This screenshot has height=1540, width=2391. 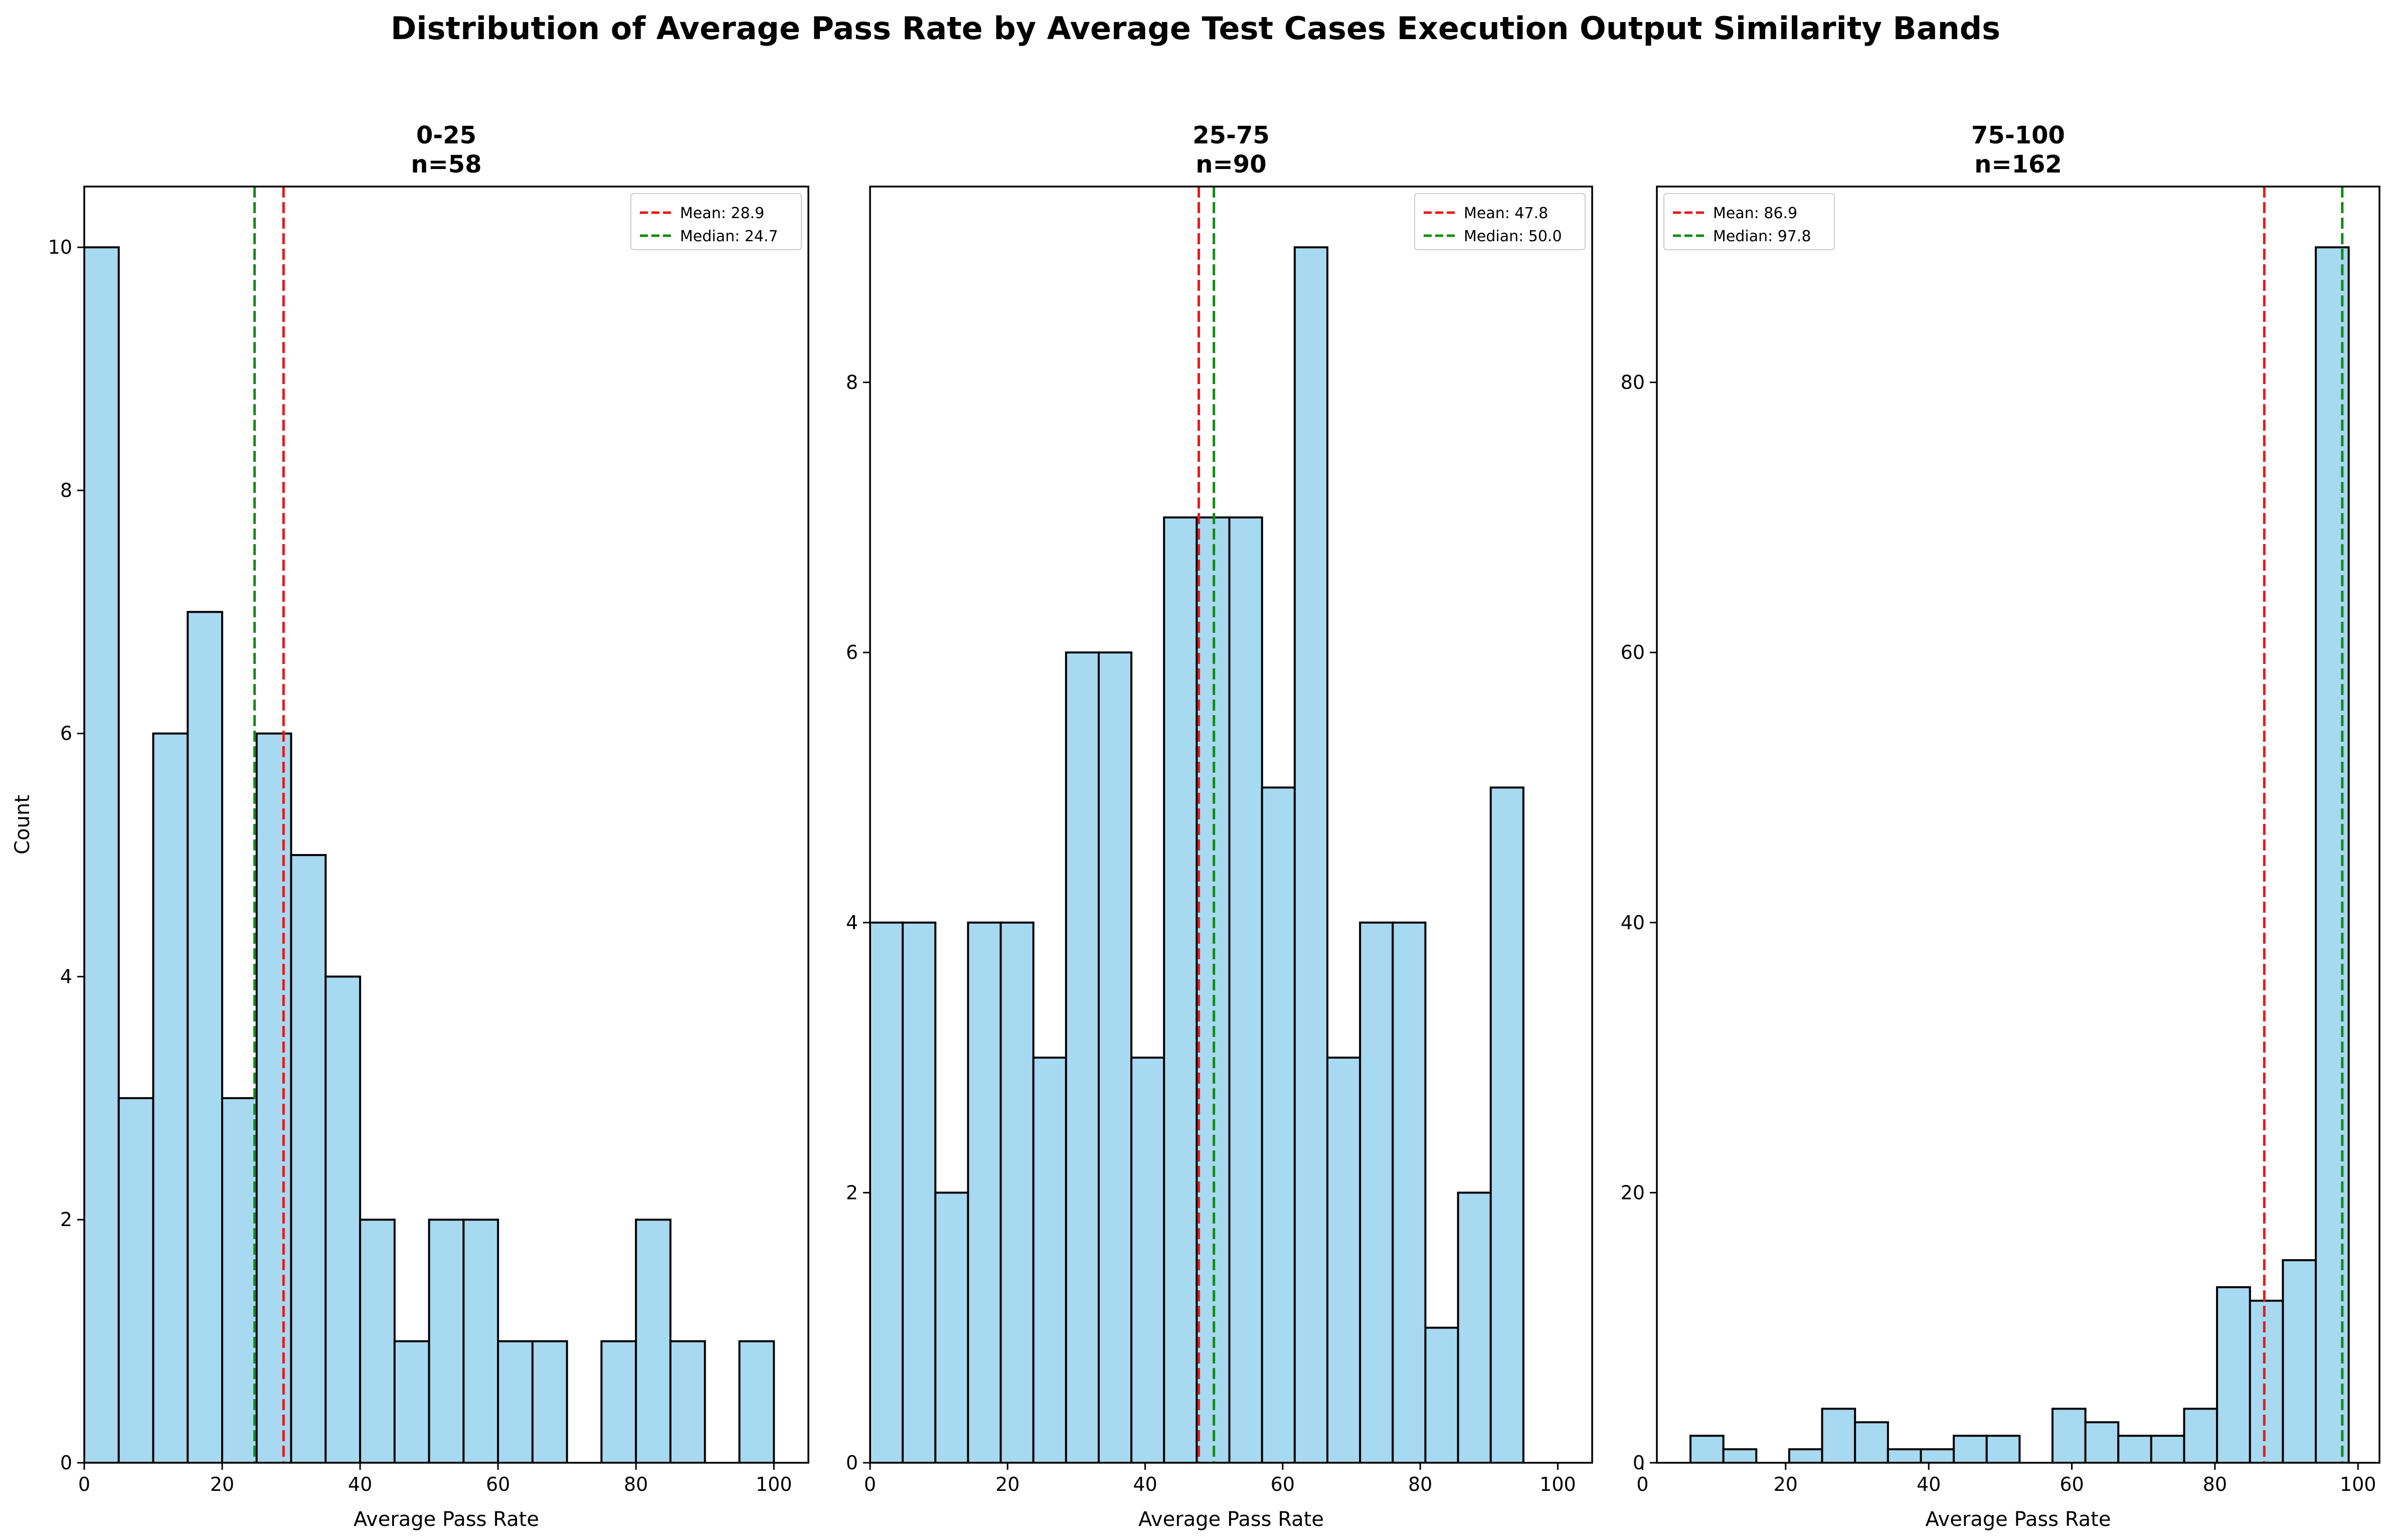 What do you see at coordinates (60, 247) in the screenshot?
I see `y-tick-label: 10` at bounding box center [60, 247].